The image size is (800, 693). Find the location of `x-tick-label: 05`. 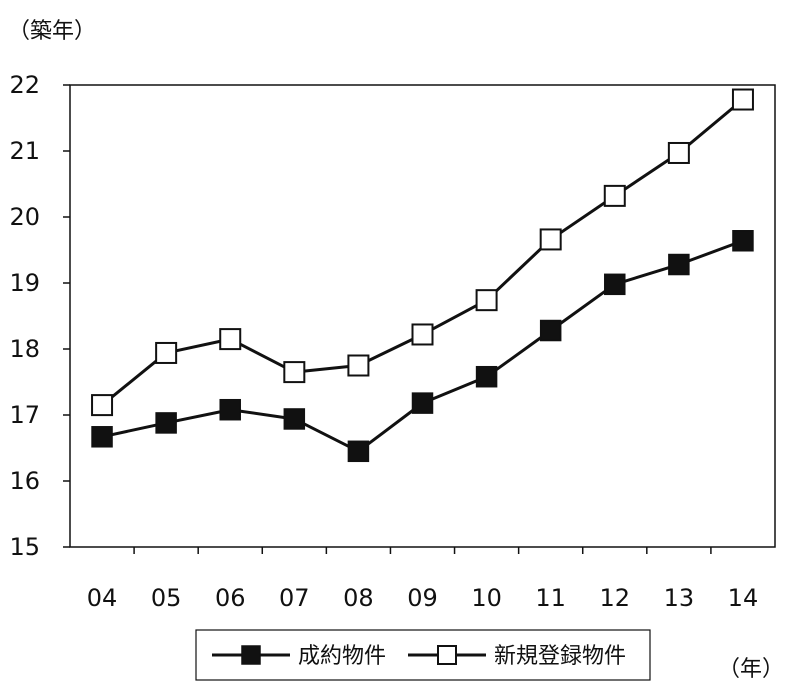

x-tick-label: 05 is located at coordinates (166, 598).